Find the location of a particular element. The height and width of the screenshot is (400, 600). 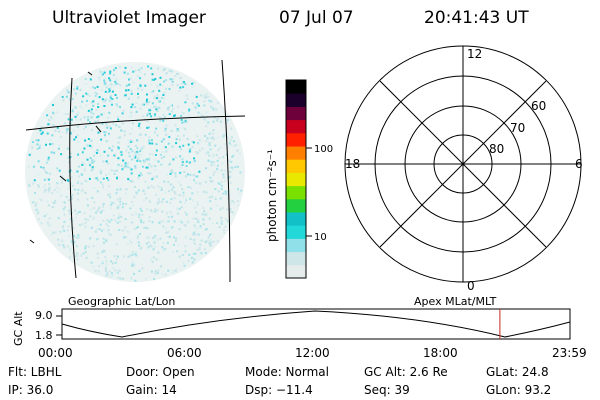

colorbar is located at coordinates (296, 179).